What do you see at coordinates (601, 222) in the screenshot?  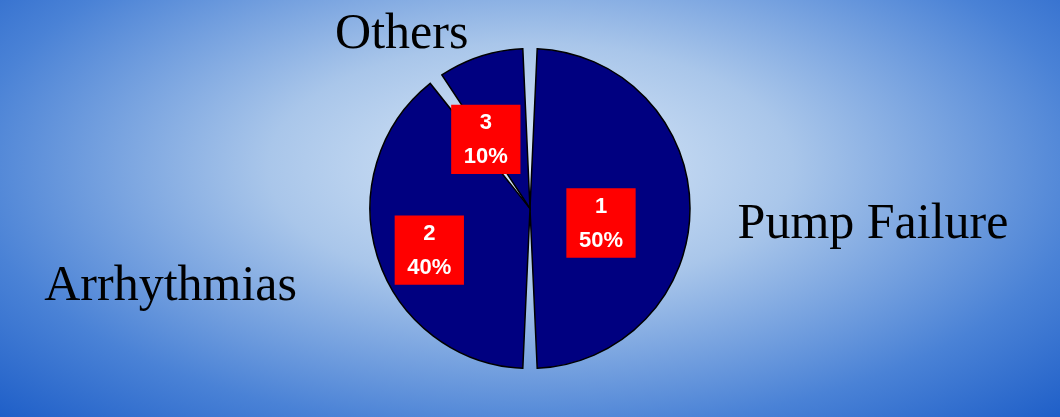 I see `data-label: 1 50%` at bounding box center [601, 222].